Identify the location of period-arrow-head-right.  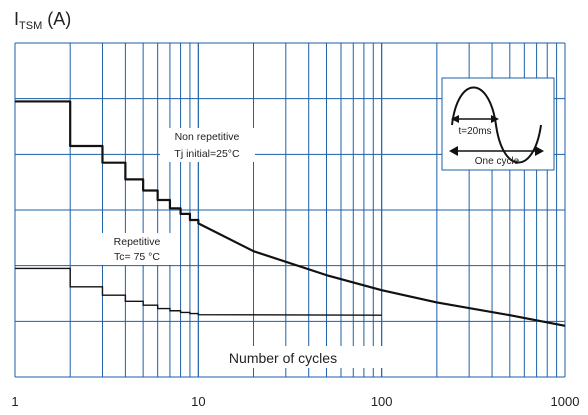
(495, 119).